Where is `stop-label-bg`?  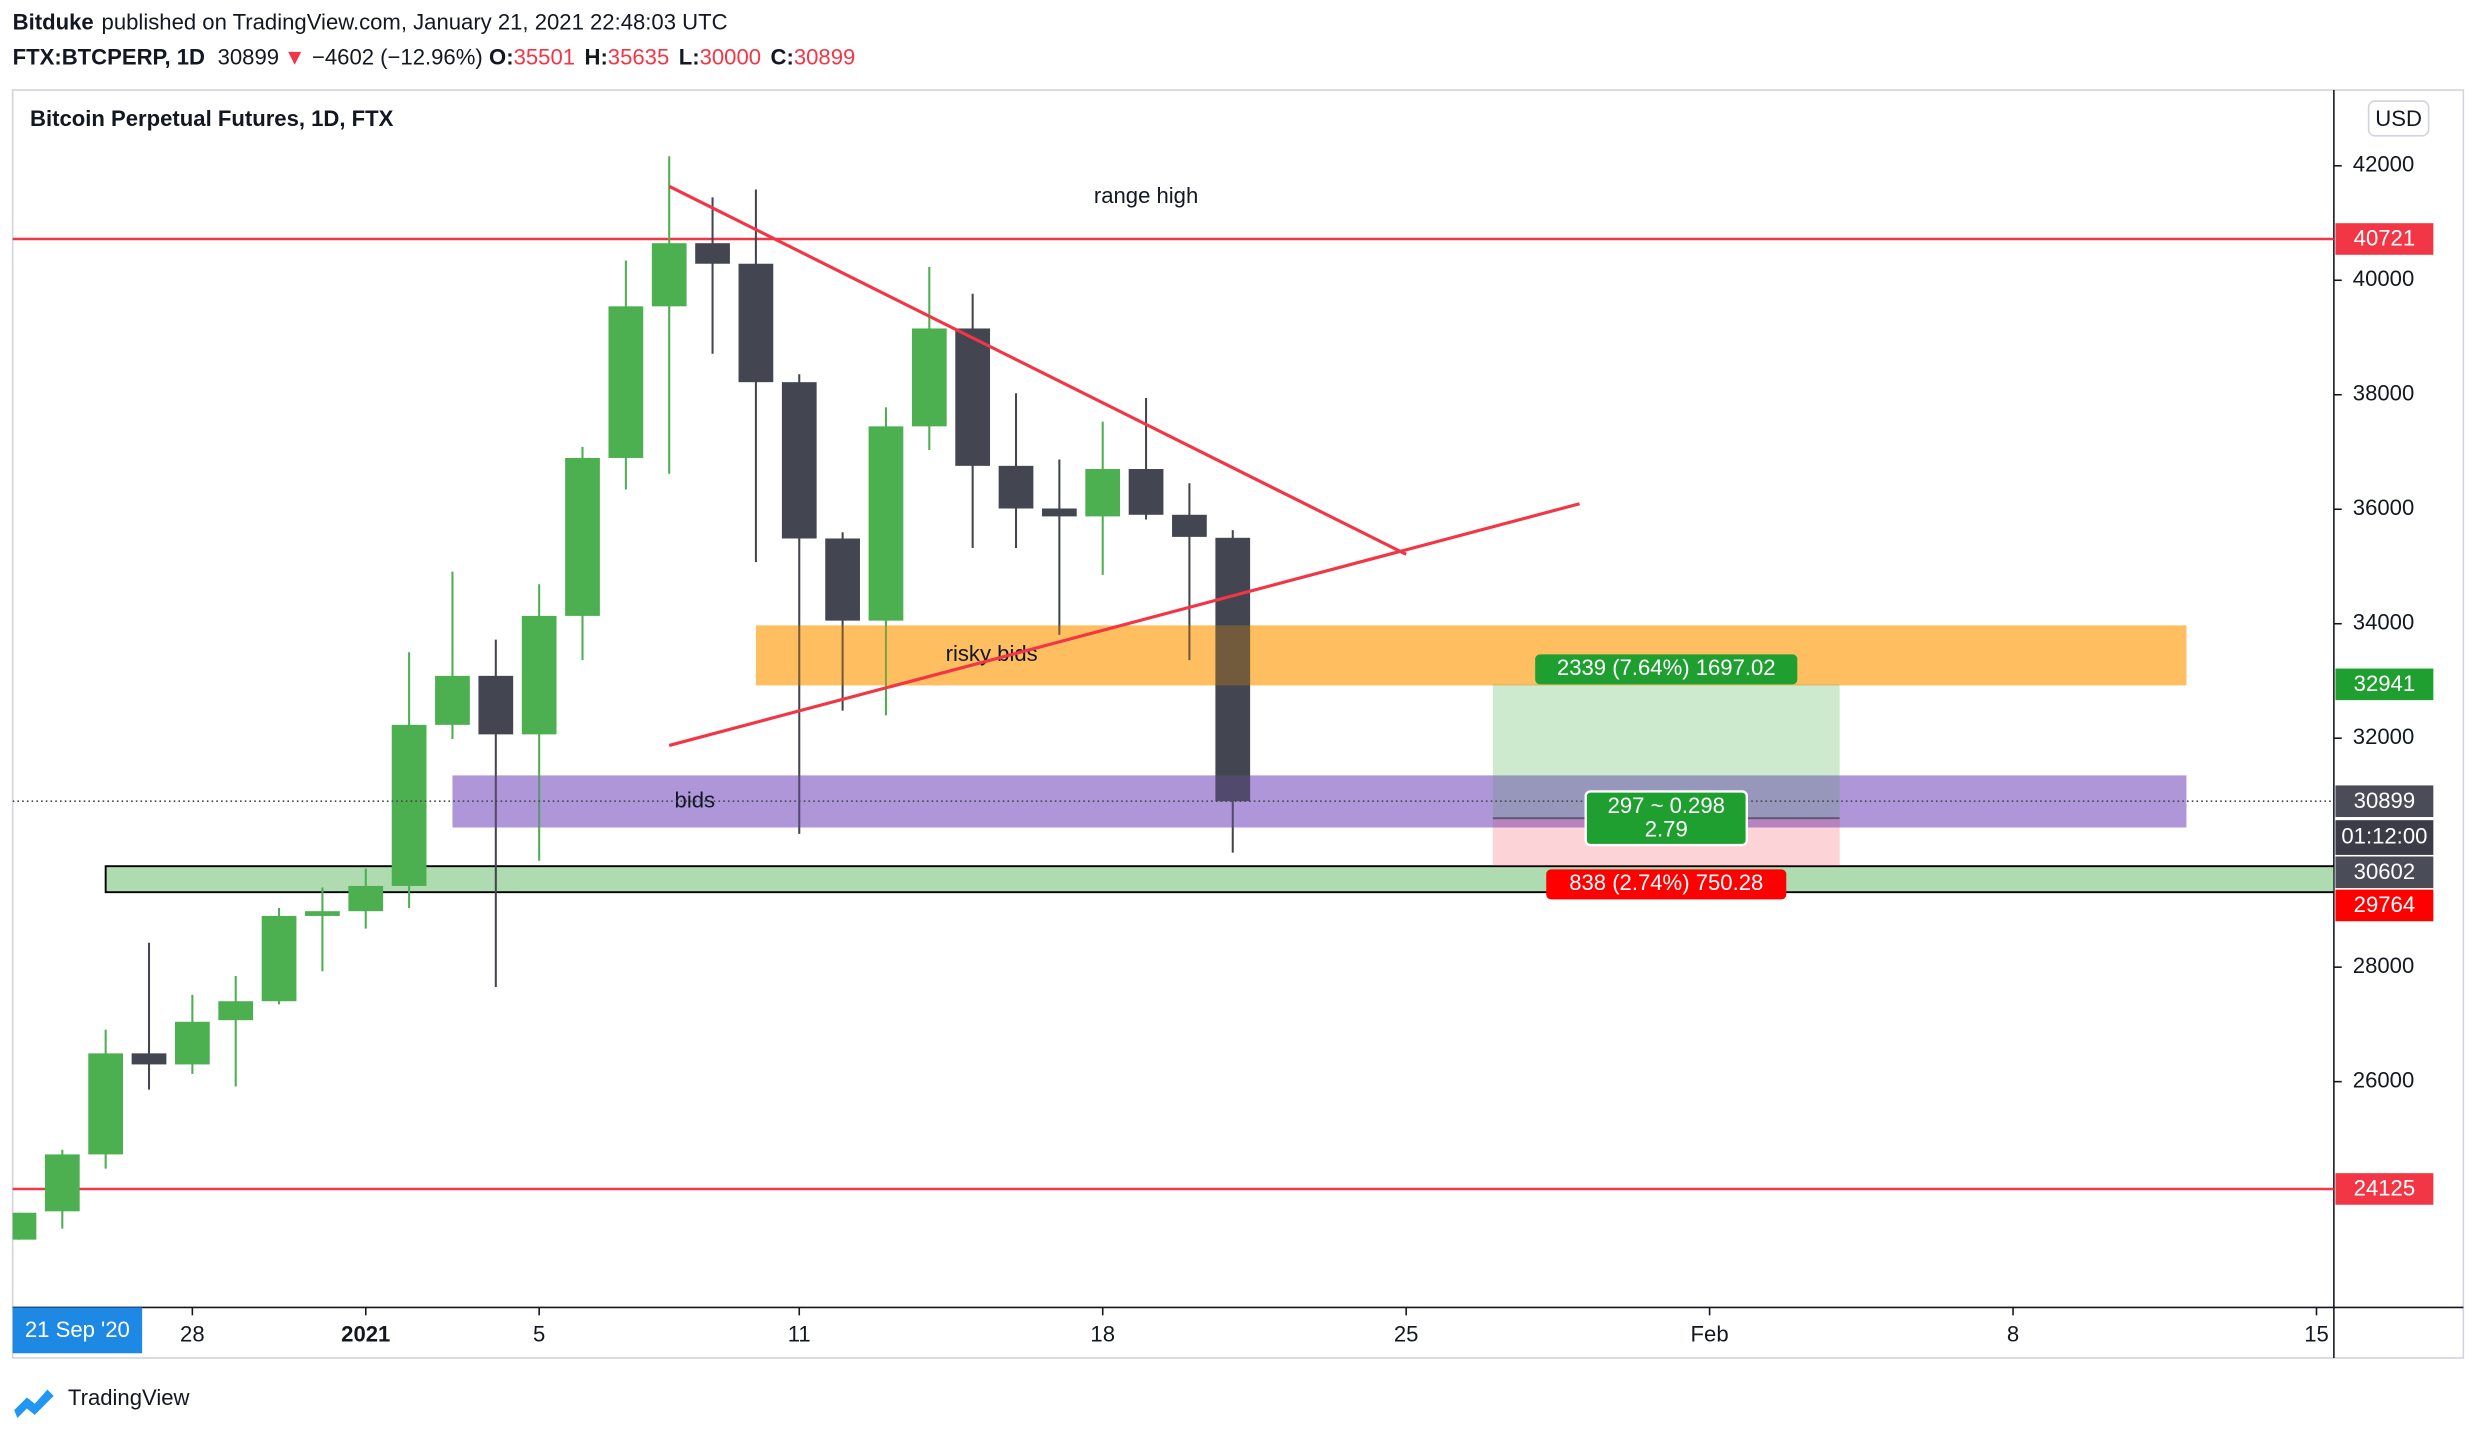 stop-label-bg is located at coordinates (1666, 884).